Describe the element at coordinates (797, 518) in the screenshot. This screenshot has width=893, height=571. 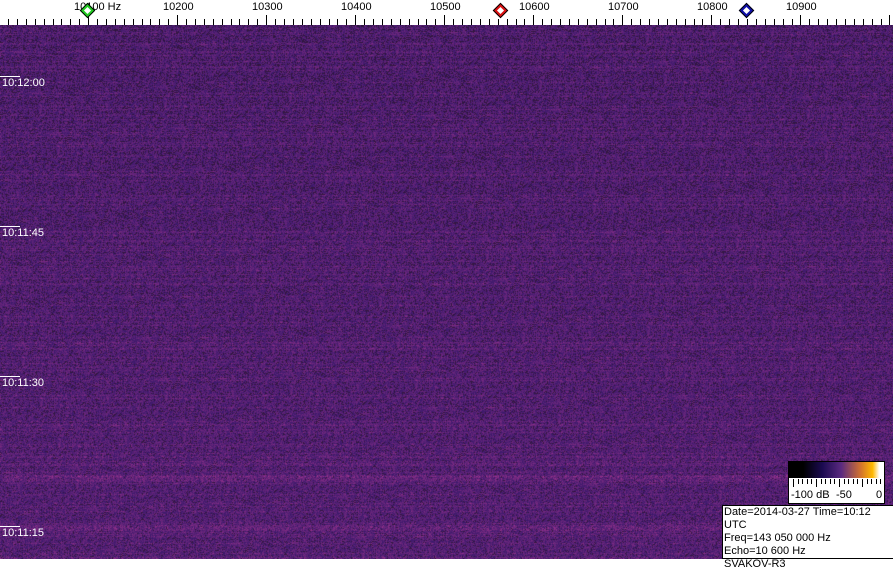
I see `date-time: Date=2014-03-27 Time=10:12 UTC` at that location.